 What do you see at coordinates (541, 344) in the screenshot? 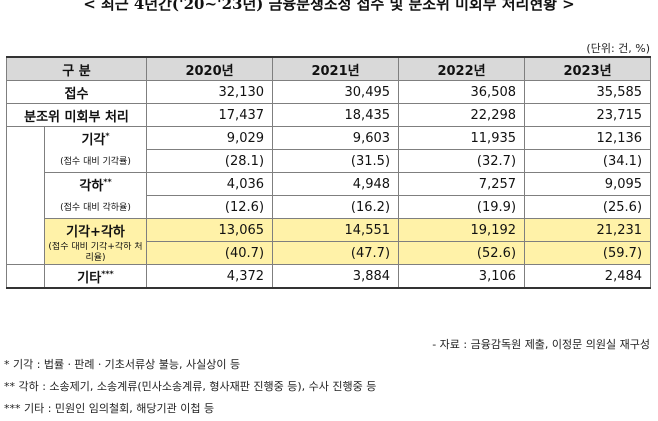
I see `source-note: - 자료 : 금융감독원 제출, 이정문 의원실 재구성` at bounding box center [541, 344].